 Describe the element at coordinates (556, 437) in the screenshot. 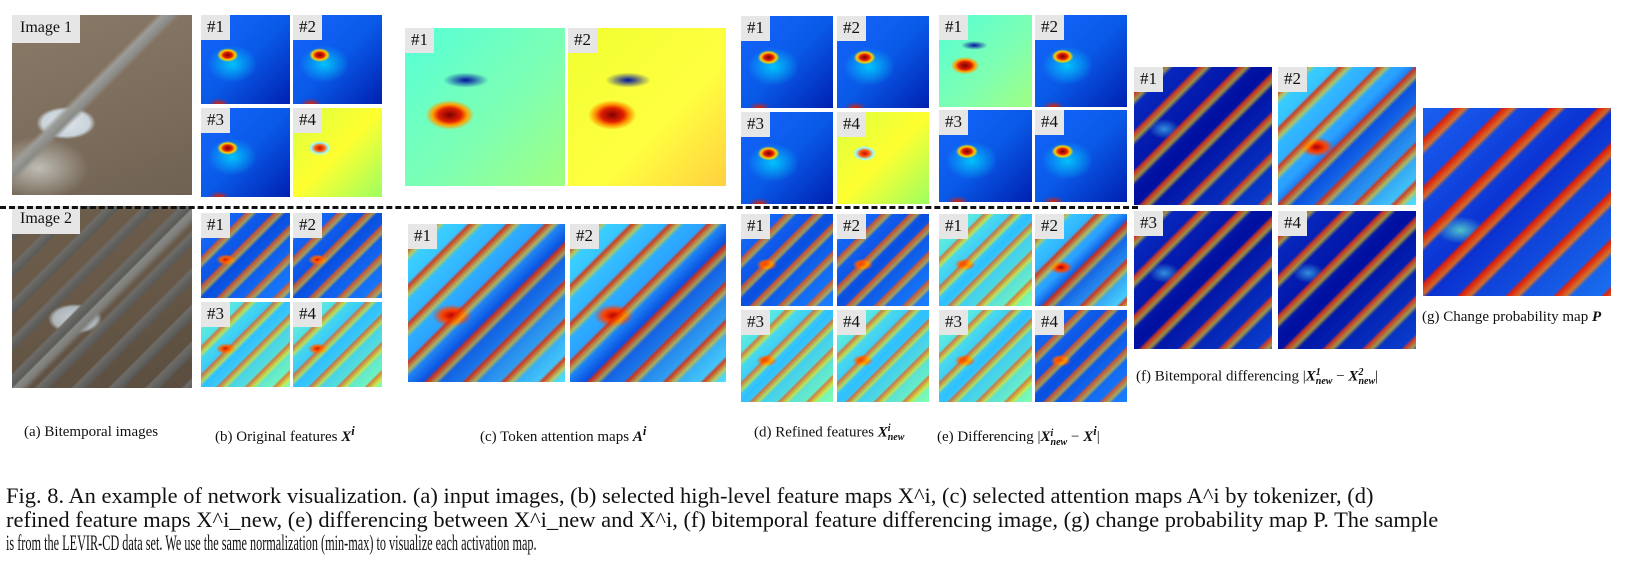

I see `subcaption-c-text: (c) Token attention maps` at that location.